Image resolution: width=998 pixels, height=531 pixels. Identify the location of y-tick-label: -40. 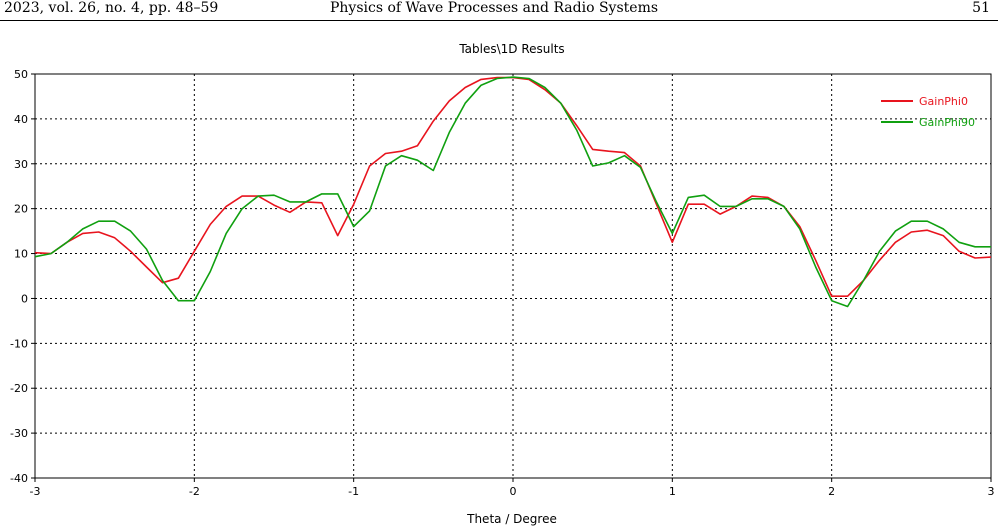
(19, 478).